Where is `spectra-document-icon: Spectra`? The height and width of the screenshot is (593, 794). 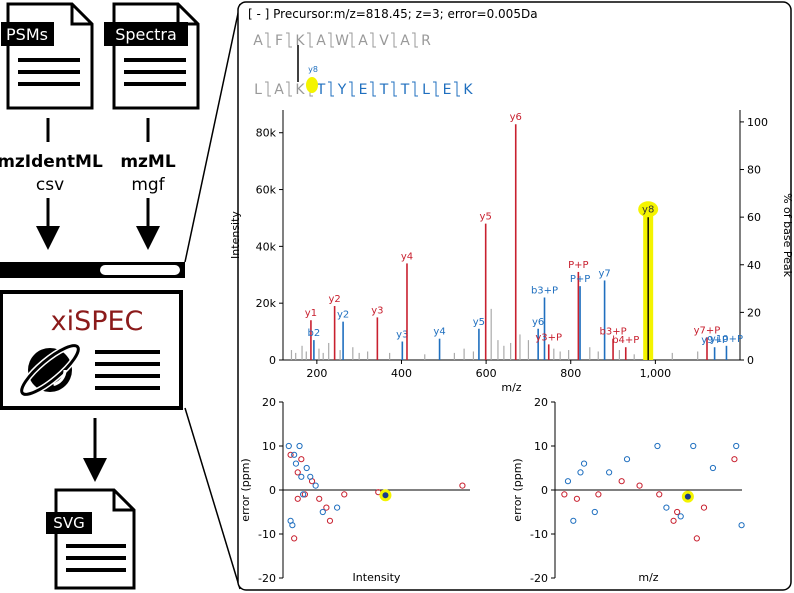 spectra-document-icon: Spectra is located at coordinates (152, 56).